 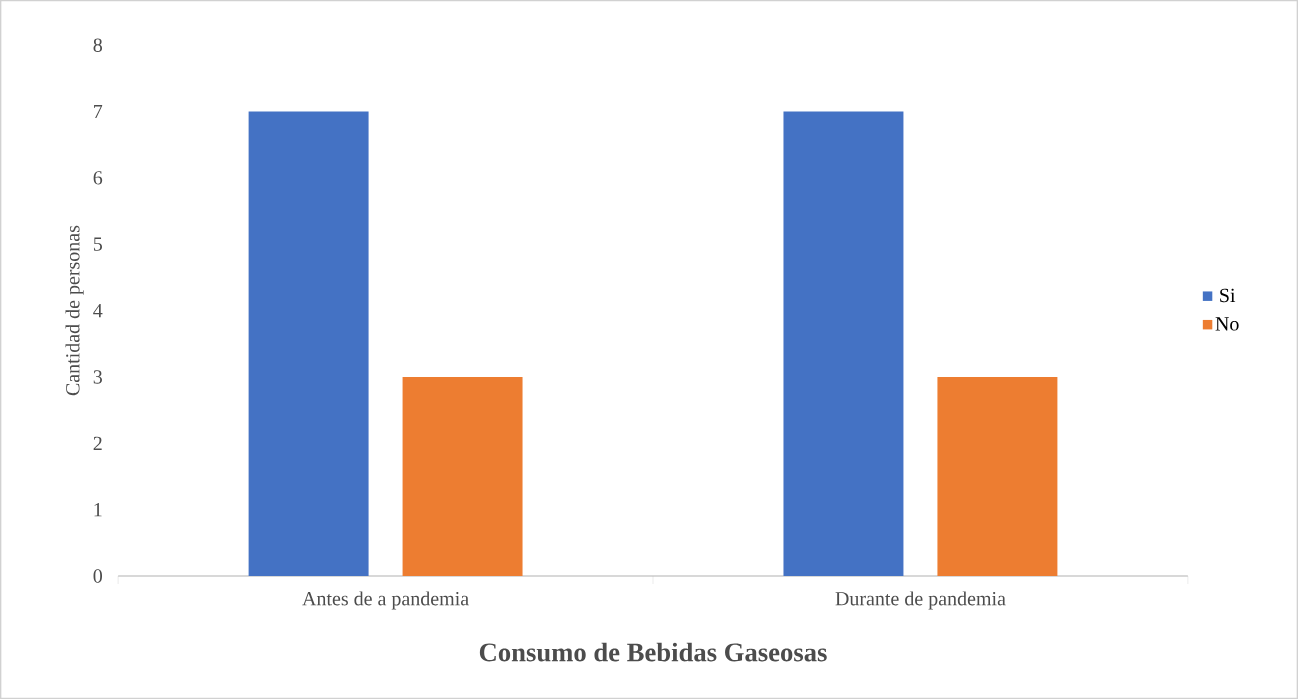 I want to click on y-tick-label: 2, so click(x=97, y=443).